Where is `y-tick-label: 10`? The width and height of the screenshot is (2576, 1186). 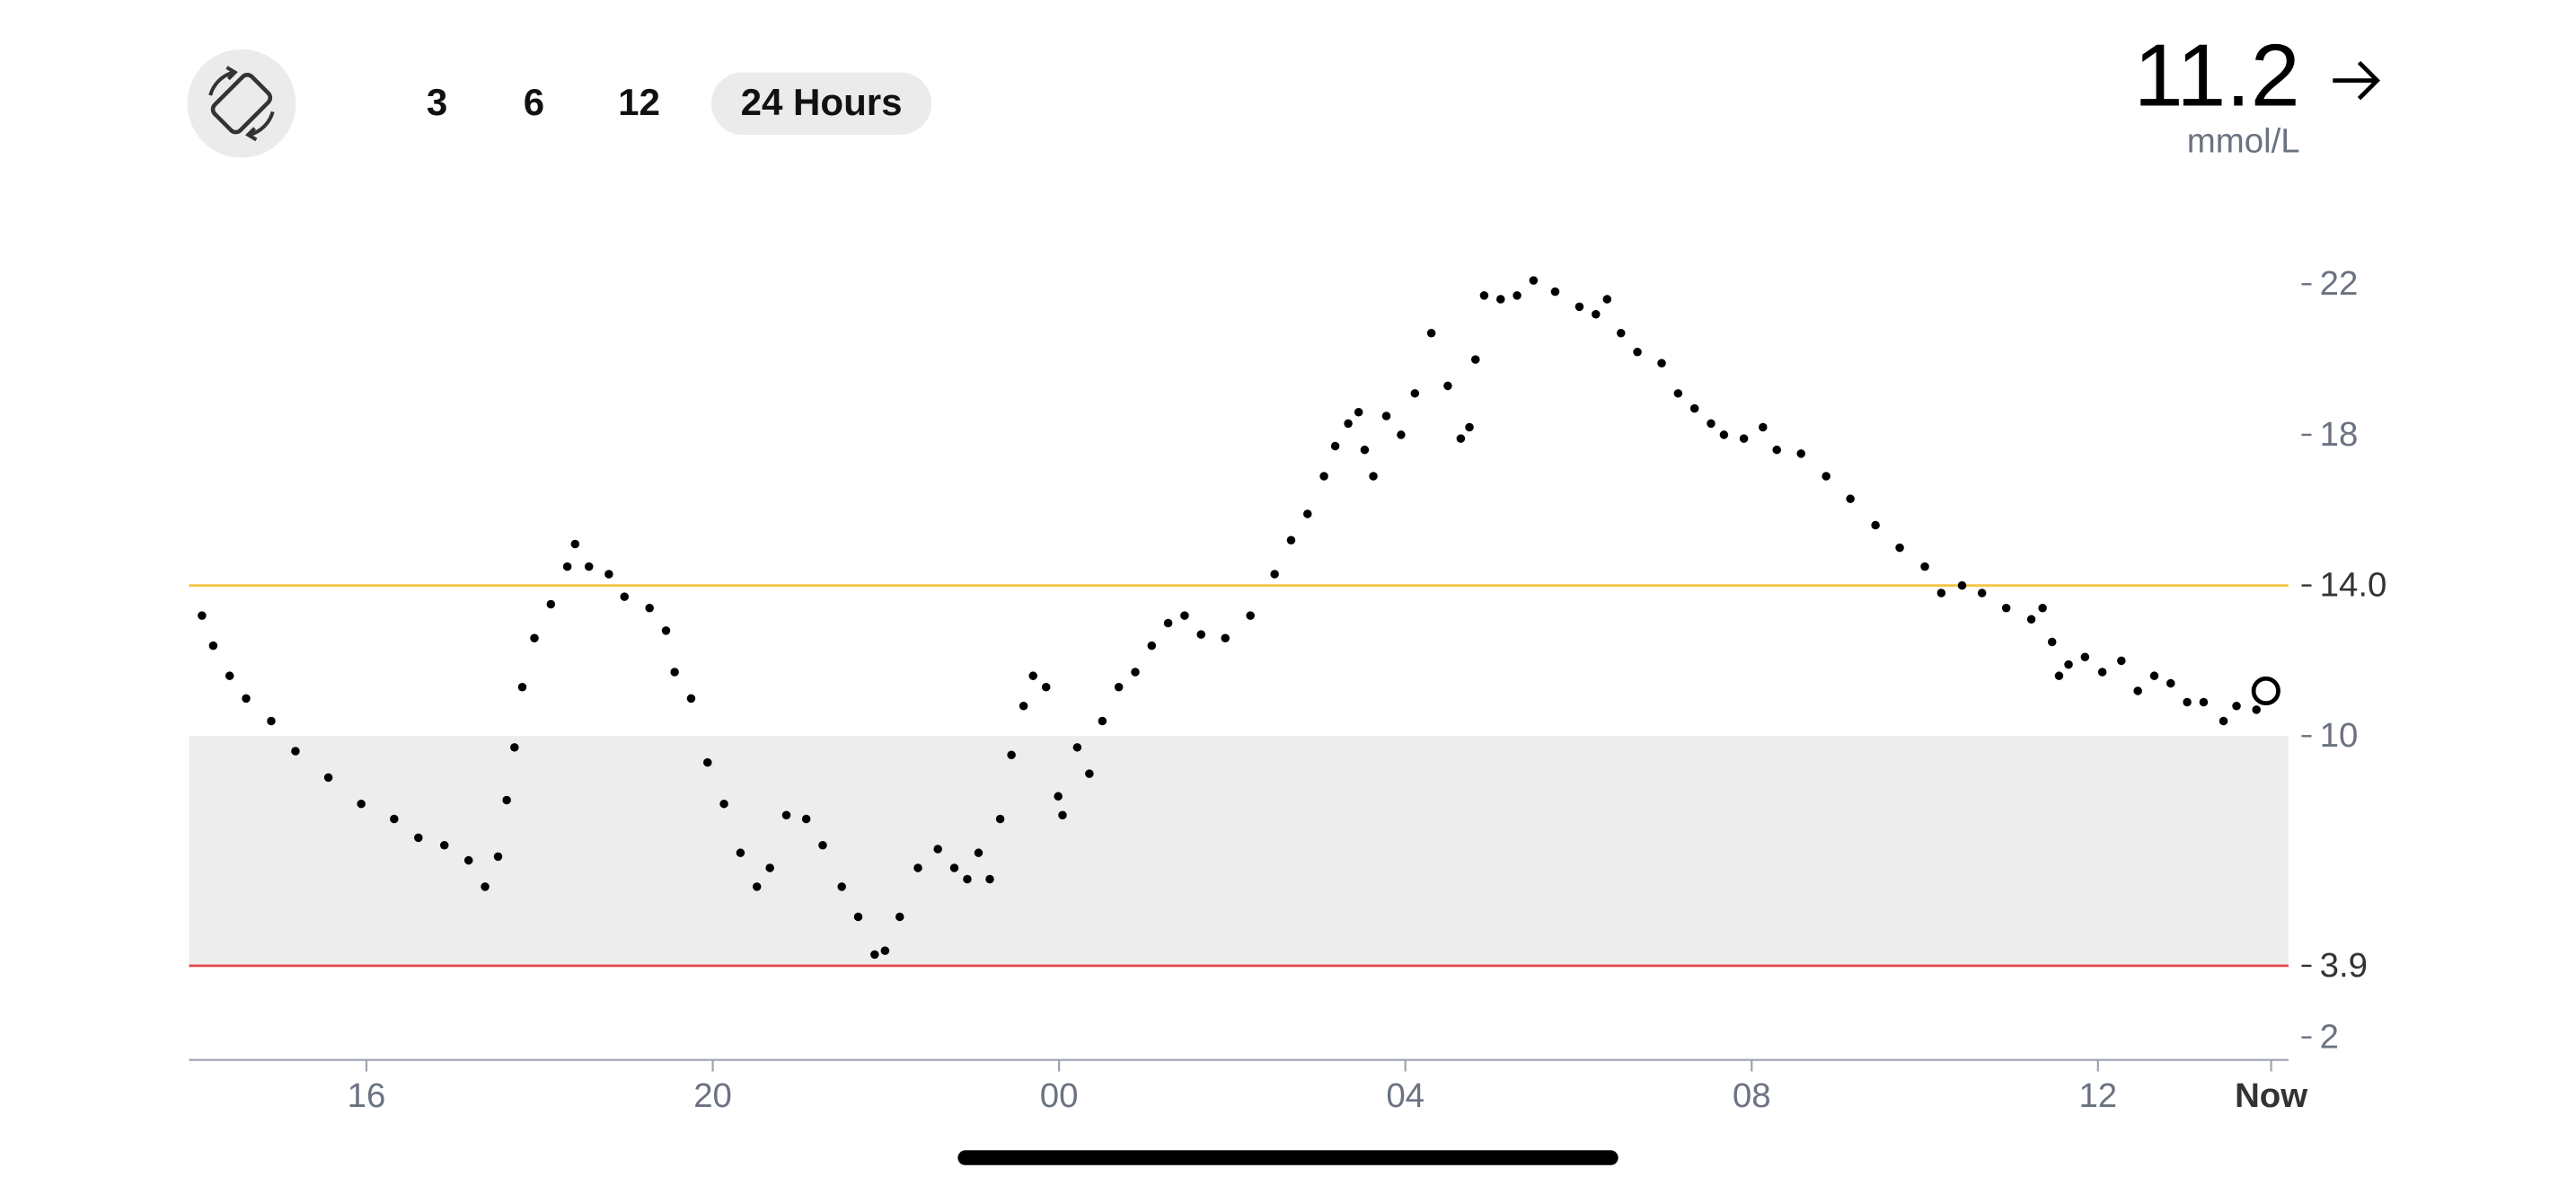 y-tick-label: 10 is located at coordinates (2339, 735).